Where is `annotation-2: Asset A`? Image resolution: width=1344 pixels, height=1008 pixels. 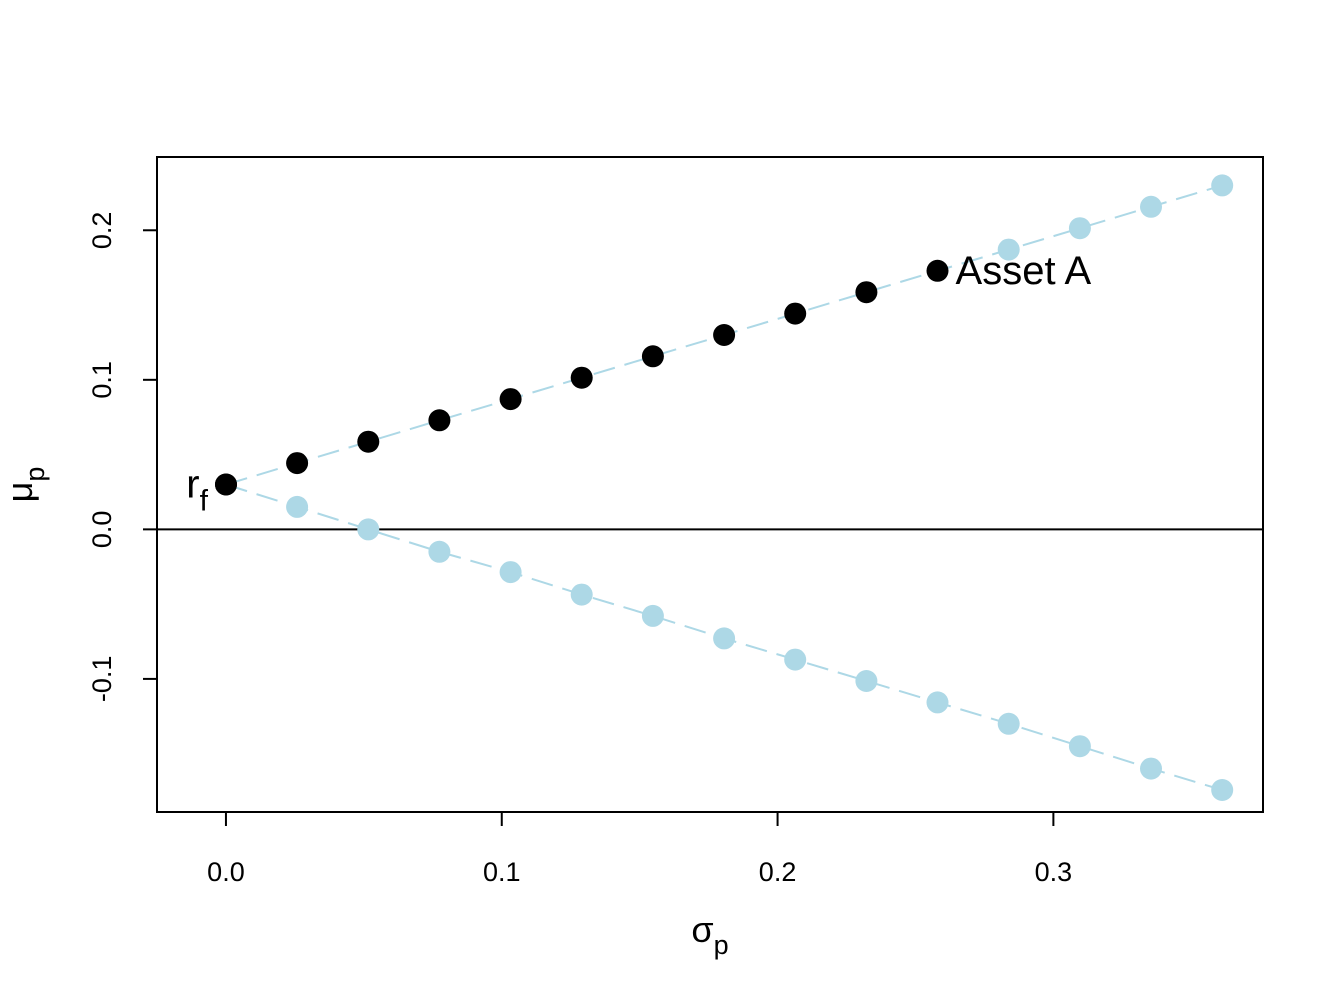
annotation-2: Asset A is located at coordinates (1024, 271).